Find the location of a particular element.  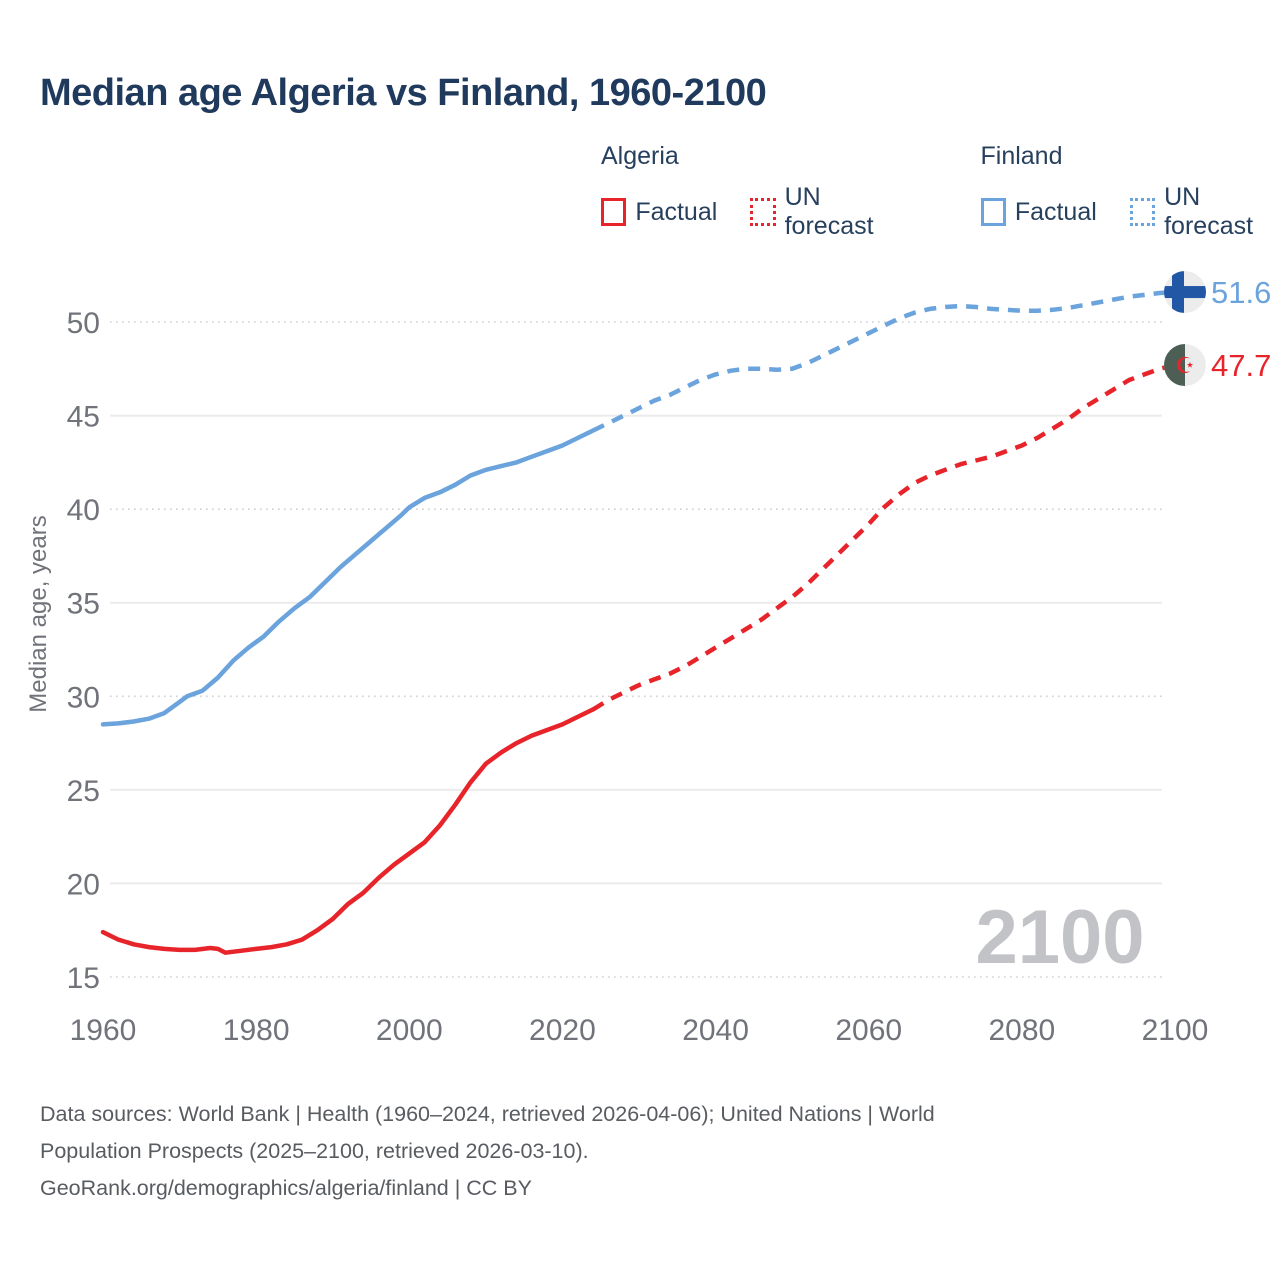

y-tick-label: 35 is located at coordinates (83, 604).